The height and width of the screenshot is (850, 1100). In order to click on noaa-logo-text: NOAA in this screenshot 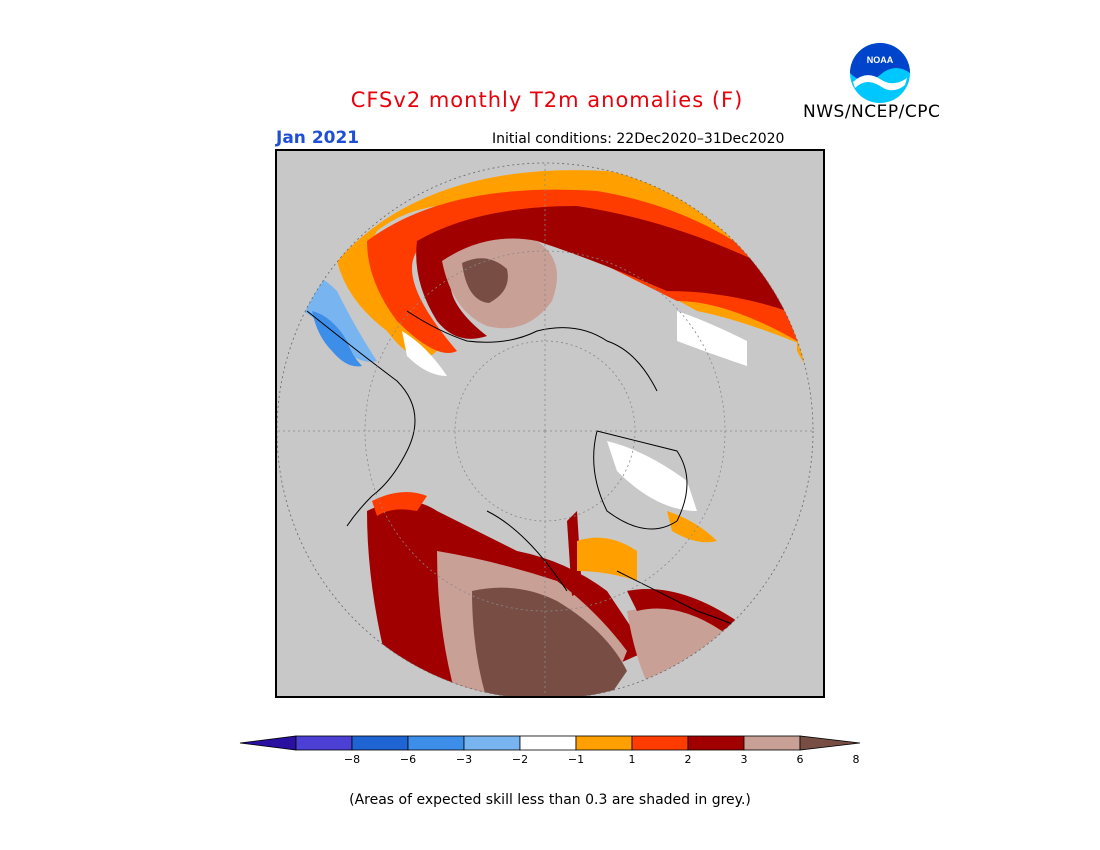, I will do `click(880, 60)`.